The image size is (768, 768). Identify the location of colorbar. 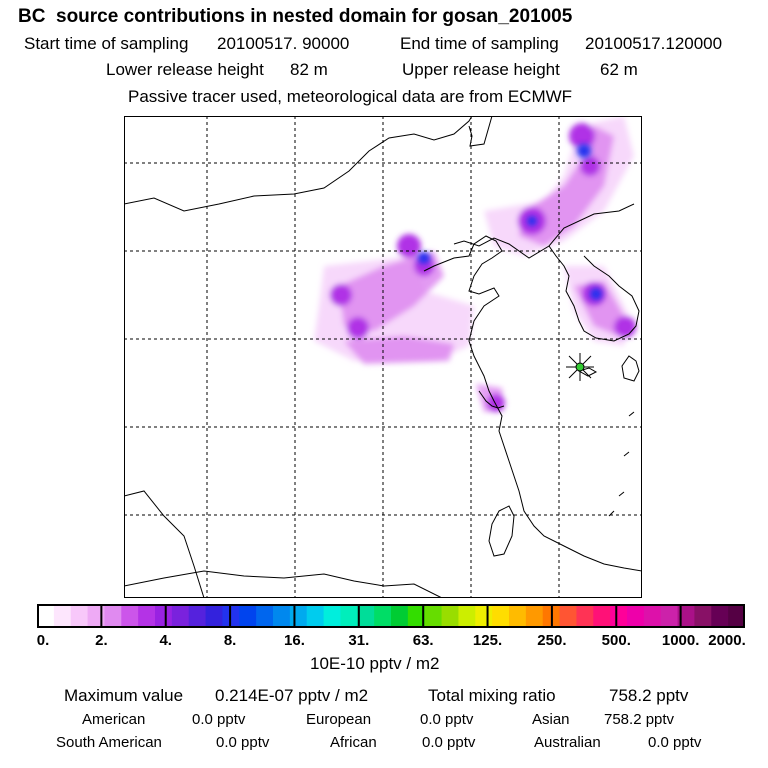
(391, 616).